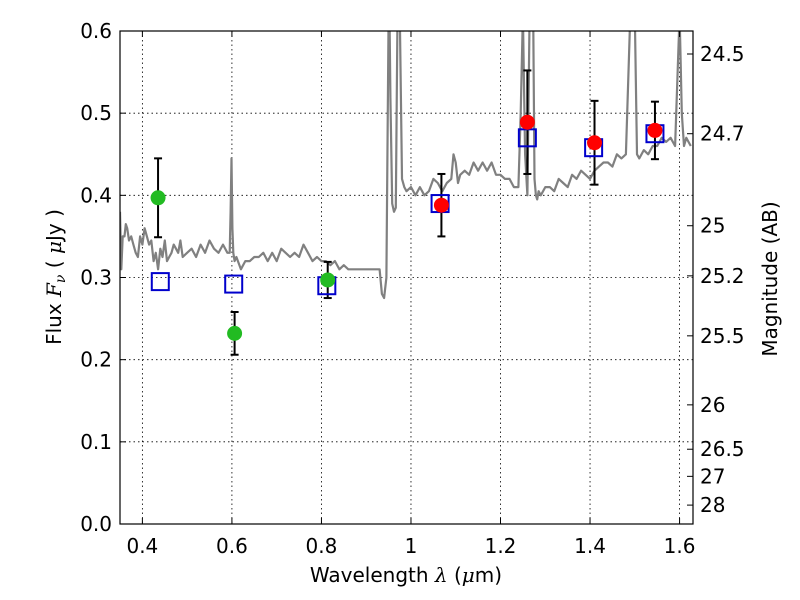 The height and width of the screenshot is (600, 800). What do you see at coordinates (722, 449) in the screenshot?
I see `y2-tick-label: 26.5` at bounding box center [722, 449].